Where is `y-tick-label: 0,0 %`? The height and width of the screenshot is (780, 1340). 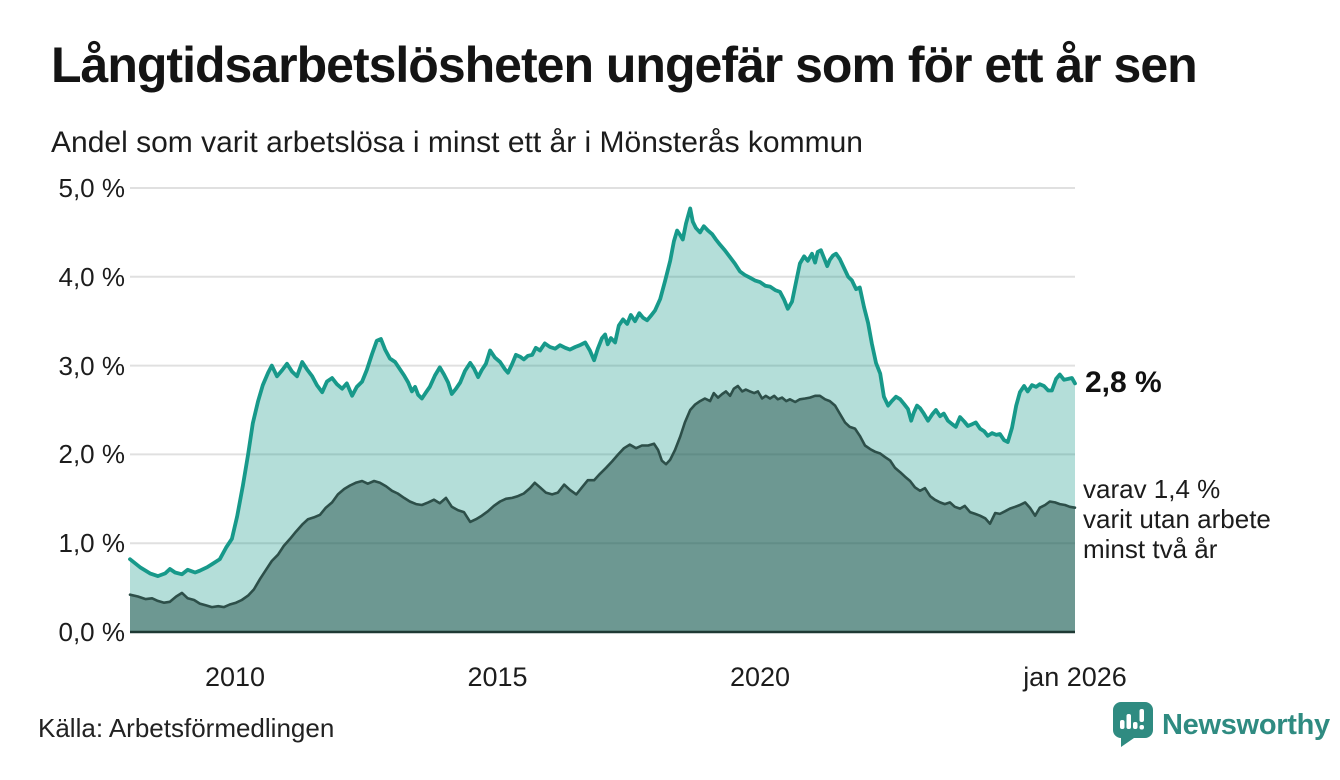 y-tick-label: 0,0 % is located at coordinates (92, 632).